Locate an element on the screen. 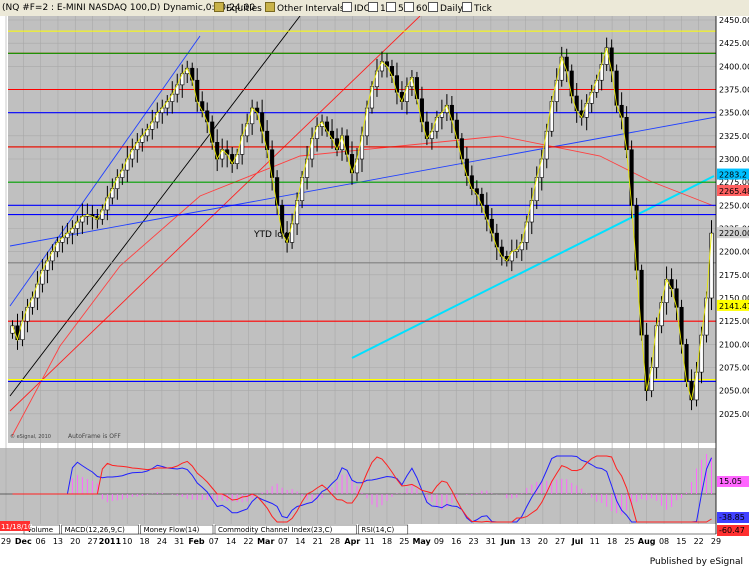 This screenshot has height=570, width=749. annotation-autoframe: AutoFrame is OFF is located at coordinates (94, 436).